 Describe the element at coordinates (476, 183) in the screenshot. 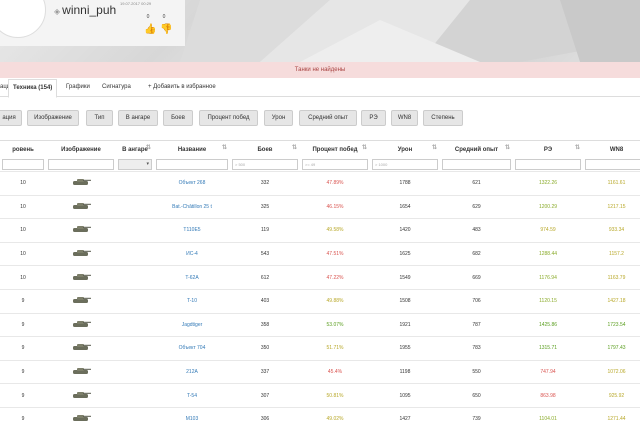

I see `exp-cell: 621` at that location.